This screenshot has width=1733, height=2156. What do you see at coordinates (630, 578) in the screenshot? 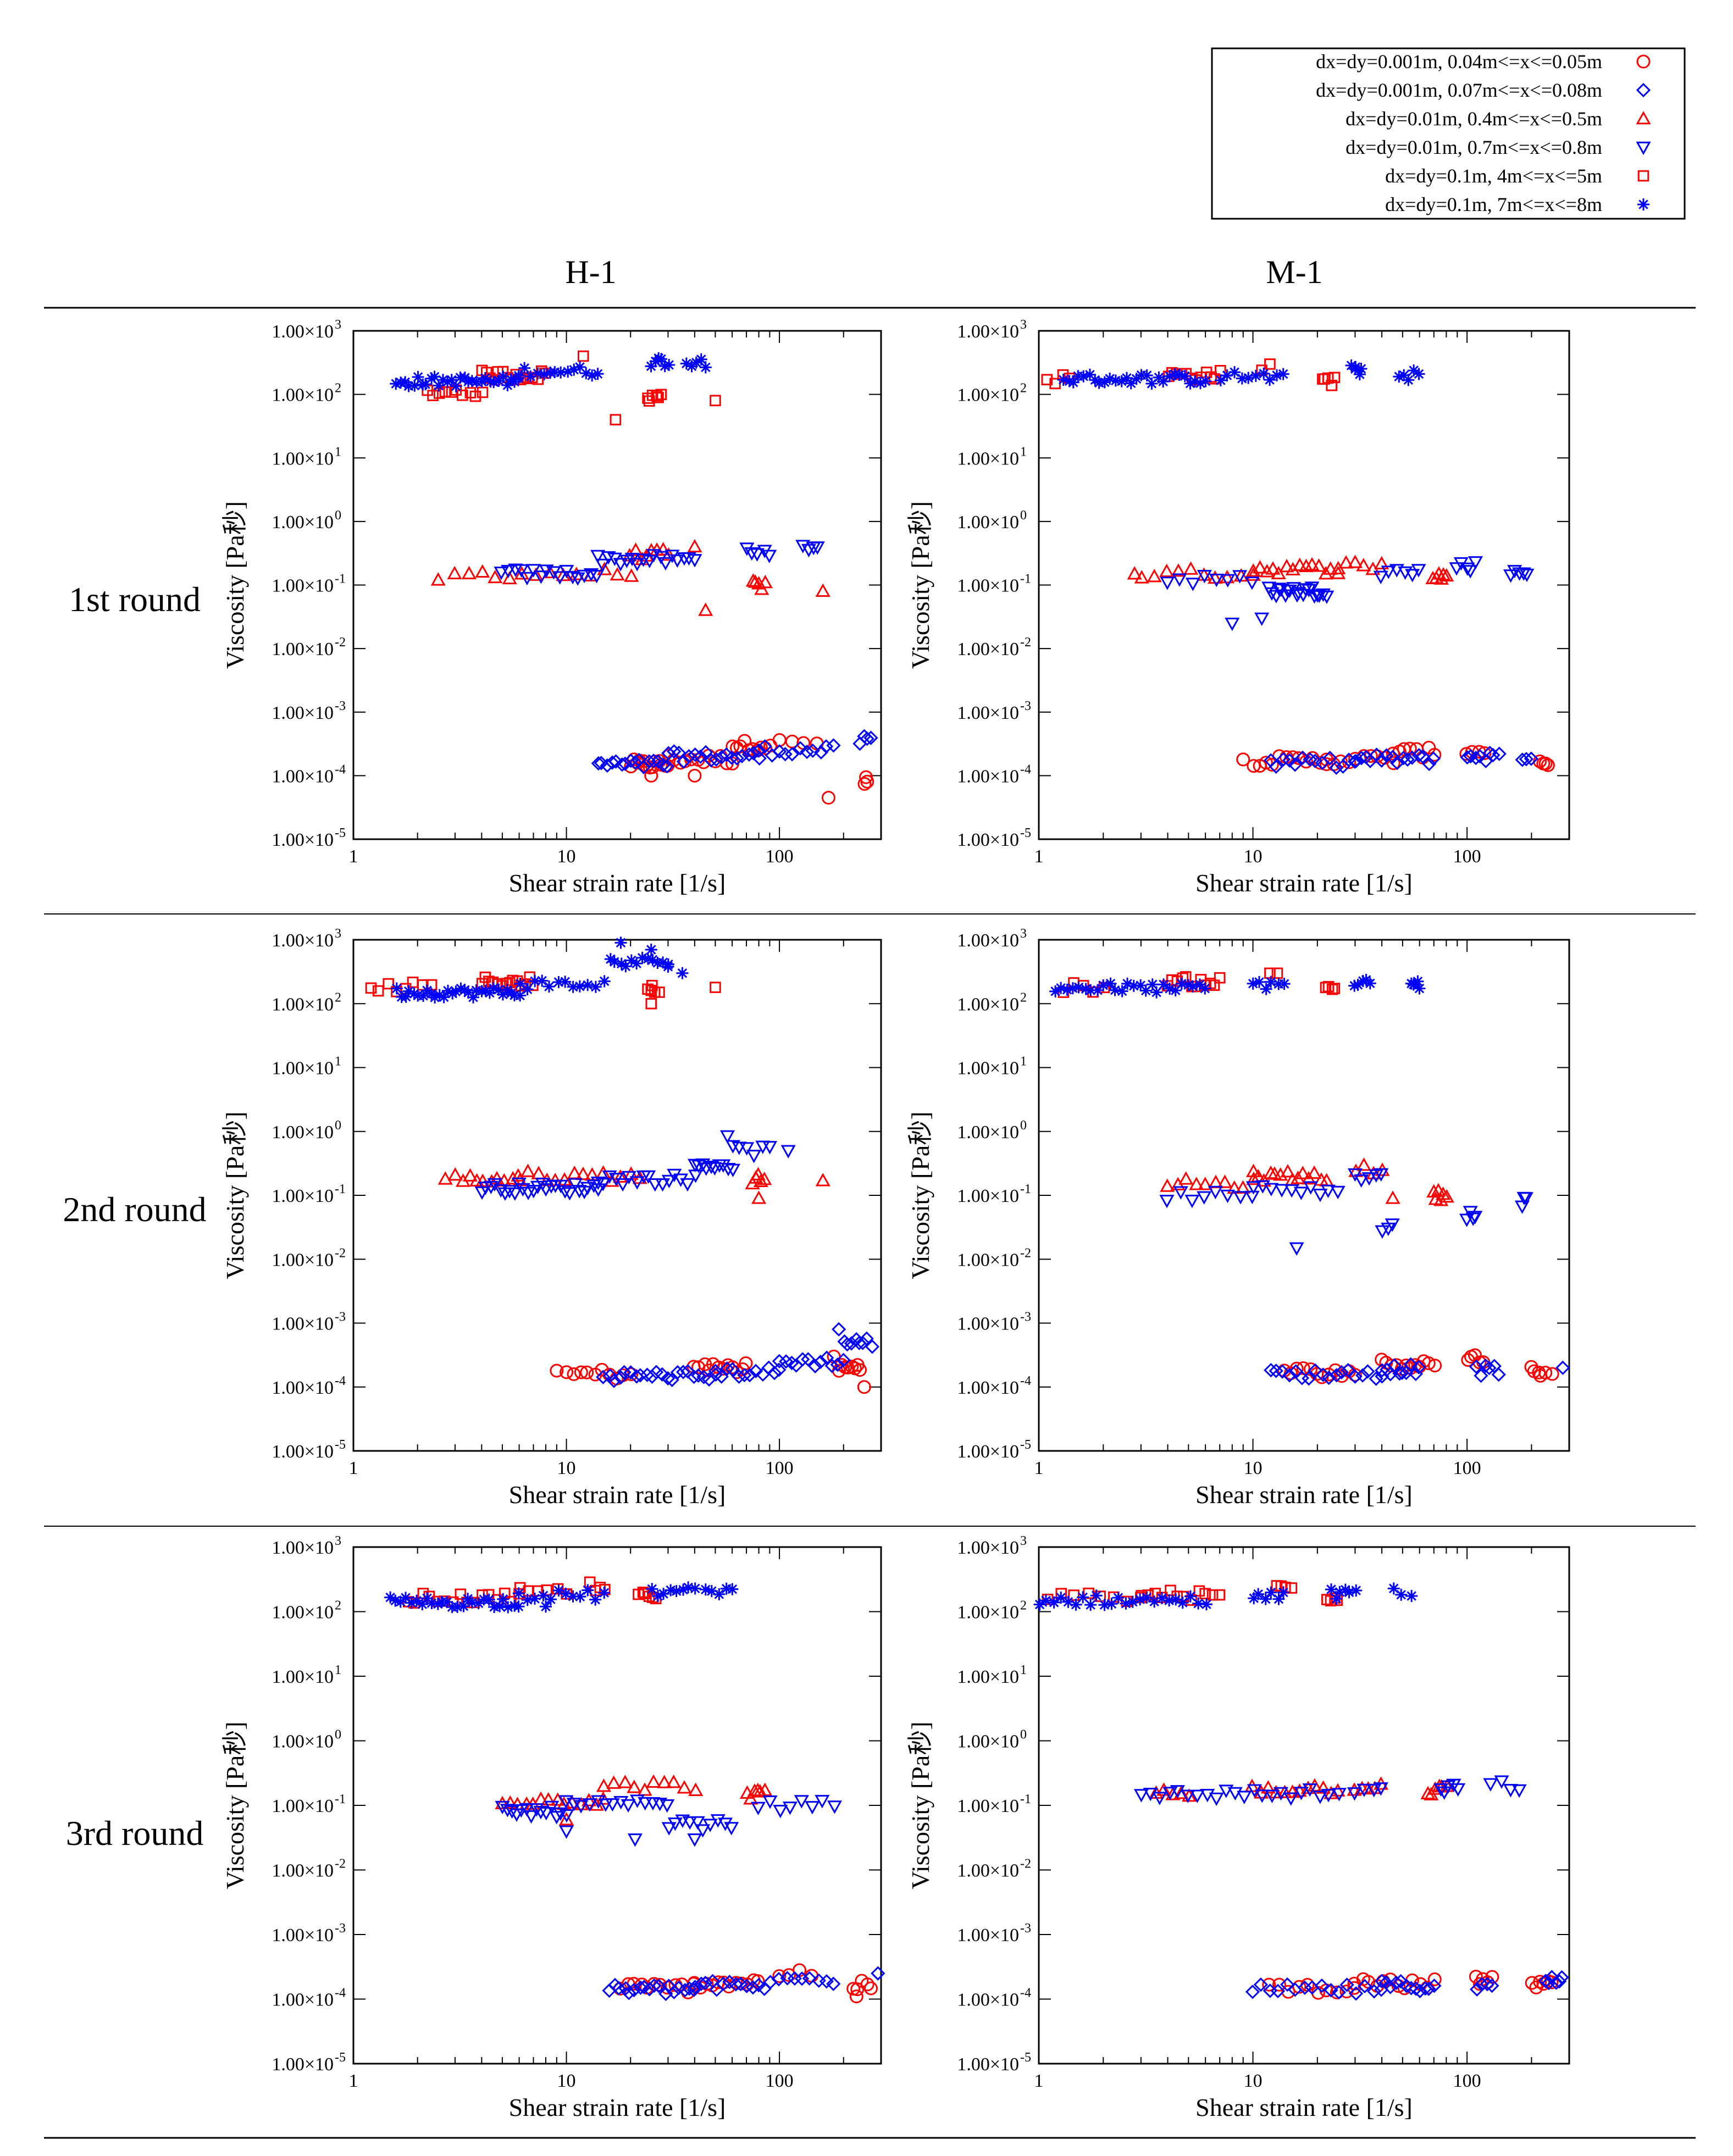
I see `series-triangle-up` at bounding box center [630, 578].